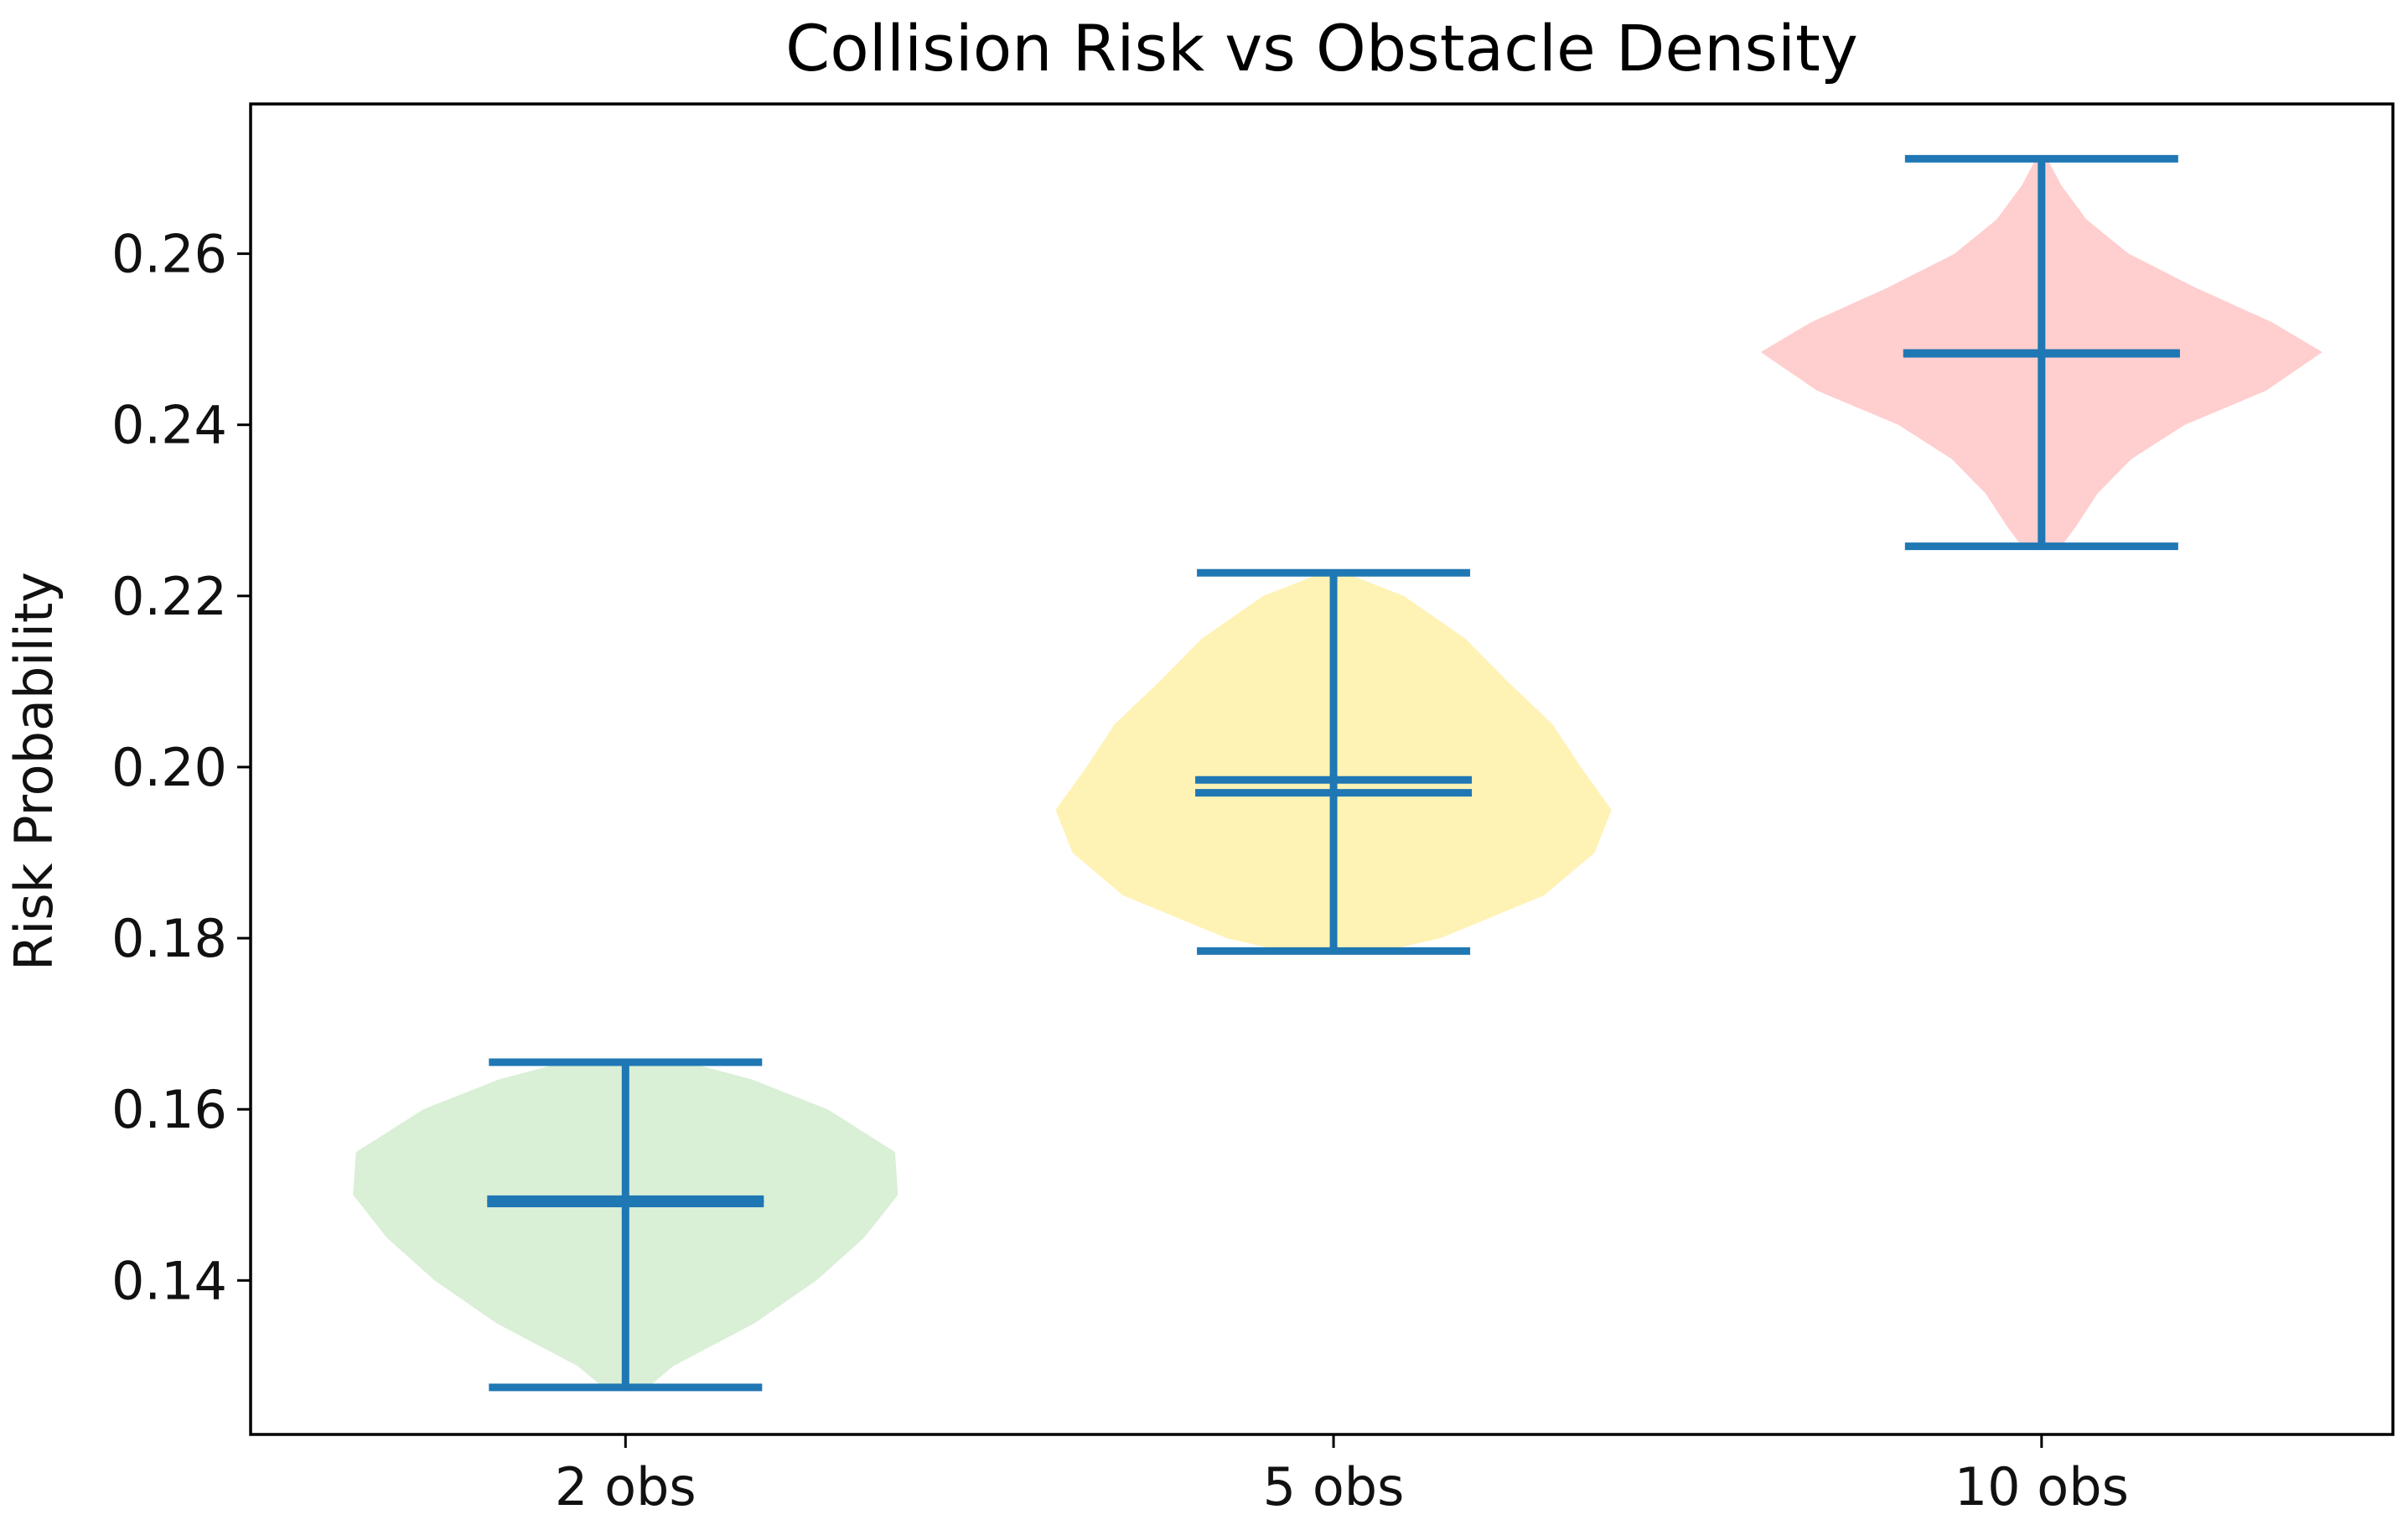  I want to click on y-tick-label: 0.16, so click(169, 1109).